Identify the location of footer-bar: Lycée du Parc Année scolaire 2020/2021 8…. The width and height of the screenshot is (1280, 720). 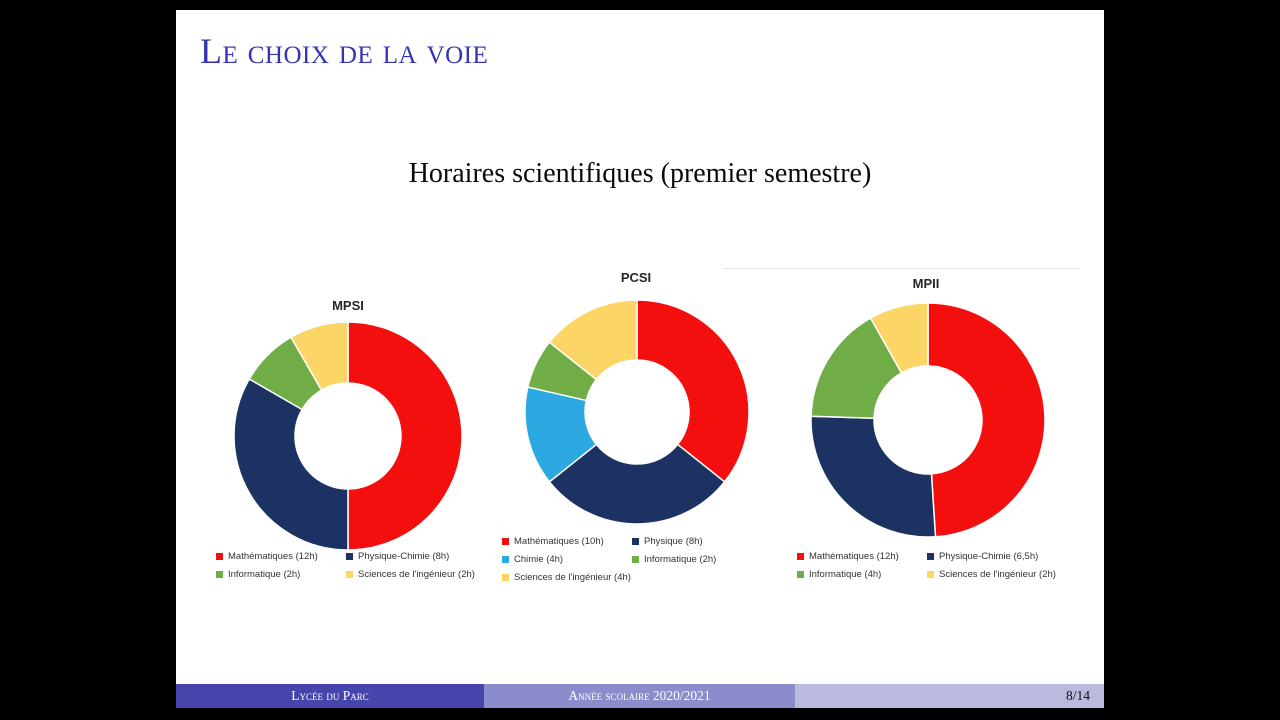
(640, 696).